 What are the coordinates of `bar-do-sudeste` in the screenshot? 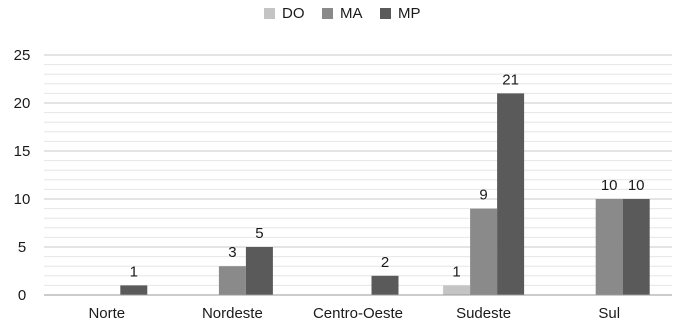 It's located at (457, 290).